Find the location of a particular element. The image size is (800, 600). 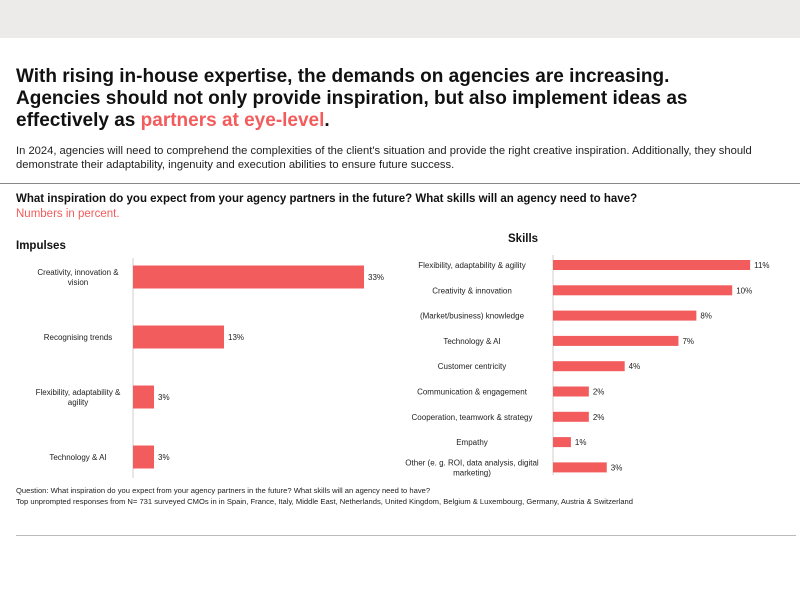

skills-value-label: 1% is located at coordinates (581, 442).